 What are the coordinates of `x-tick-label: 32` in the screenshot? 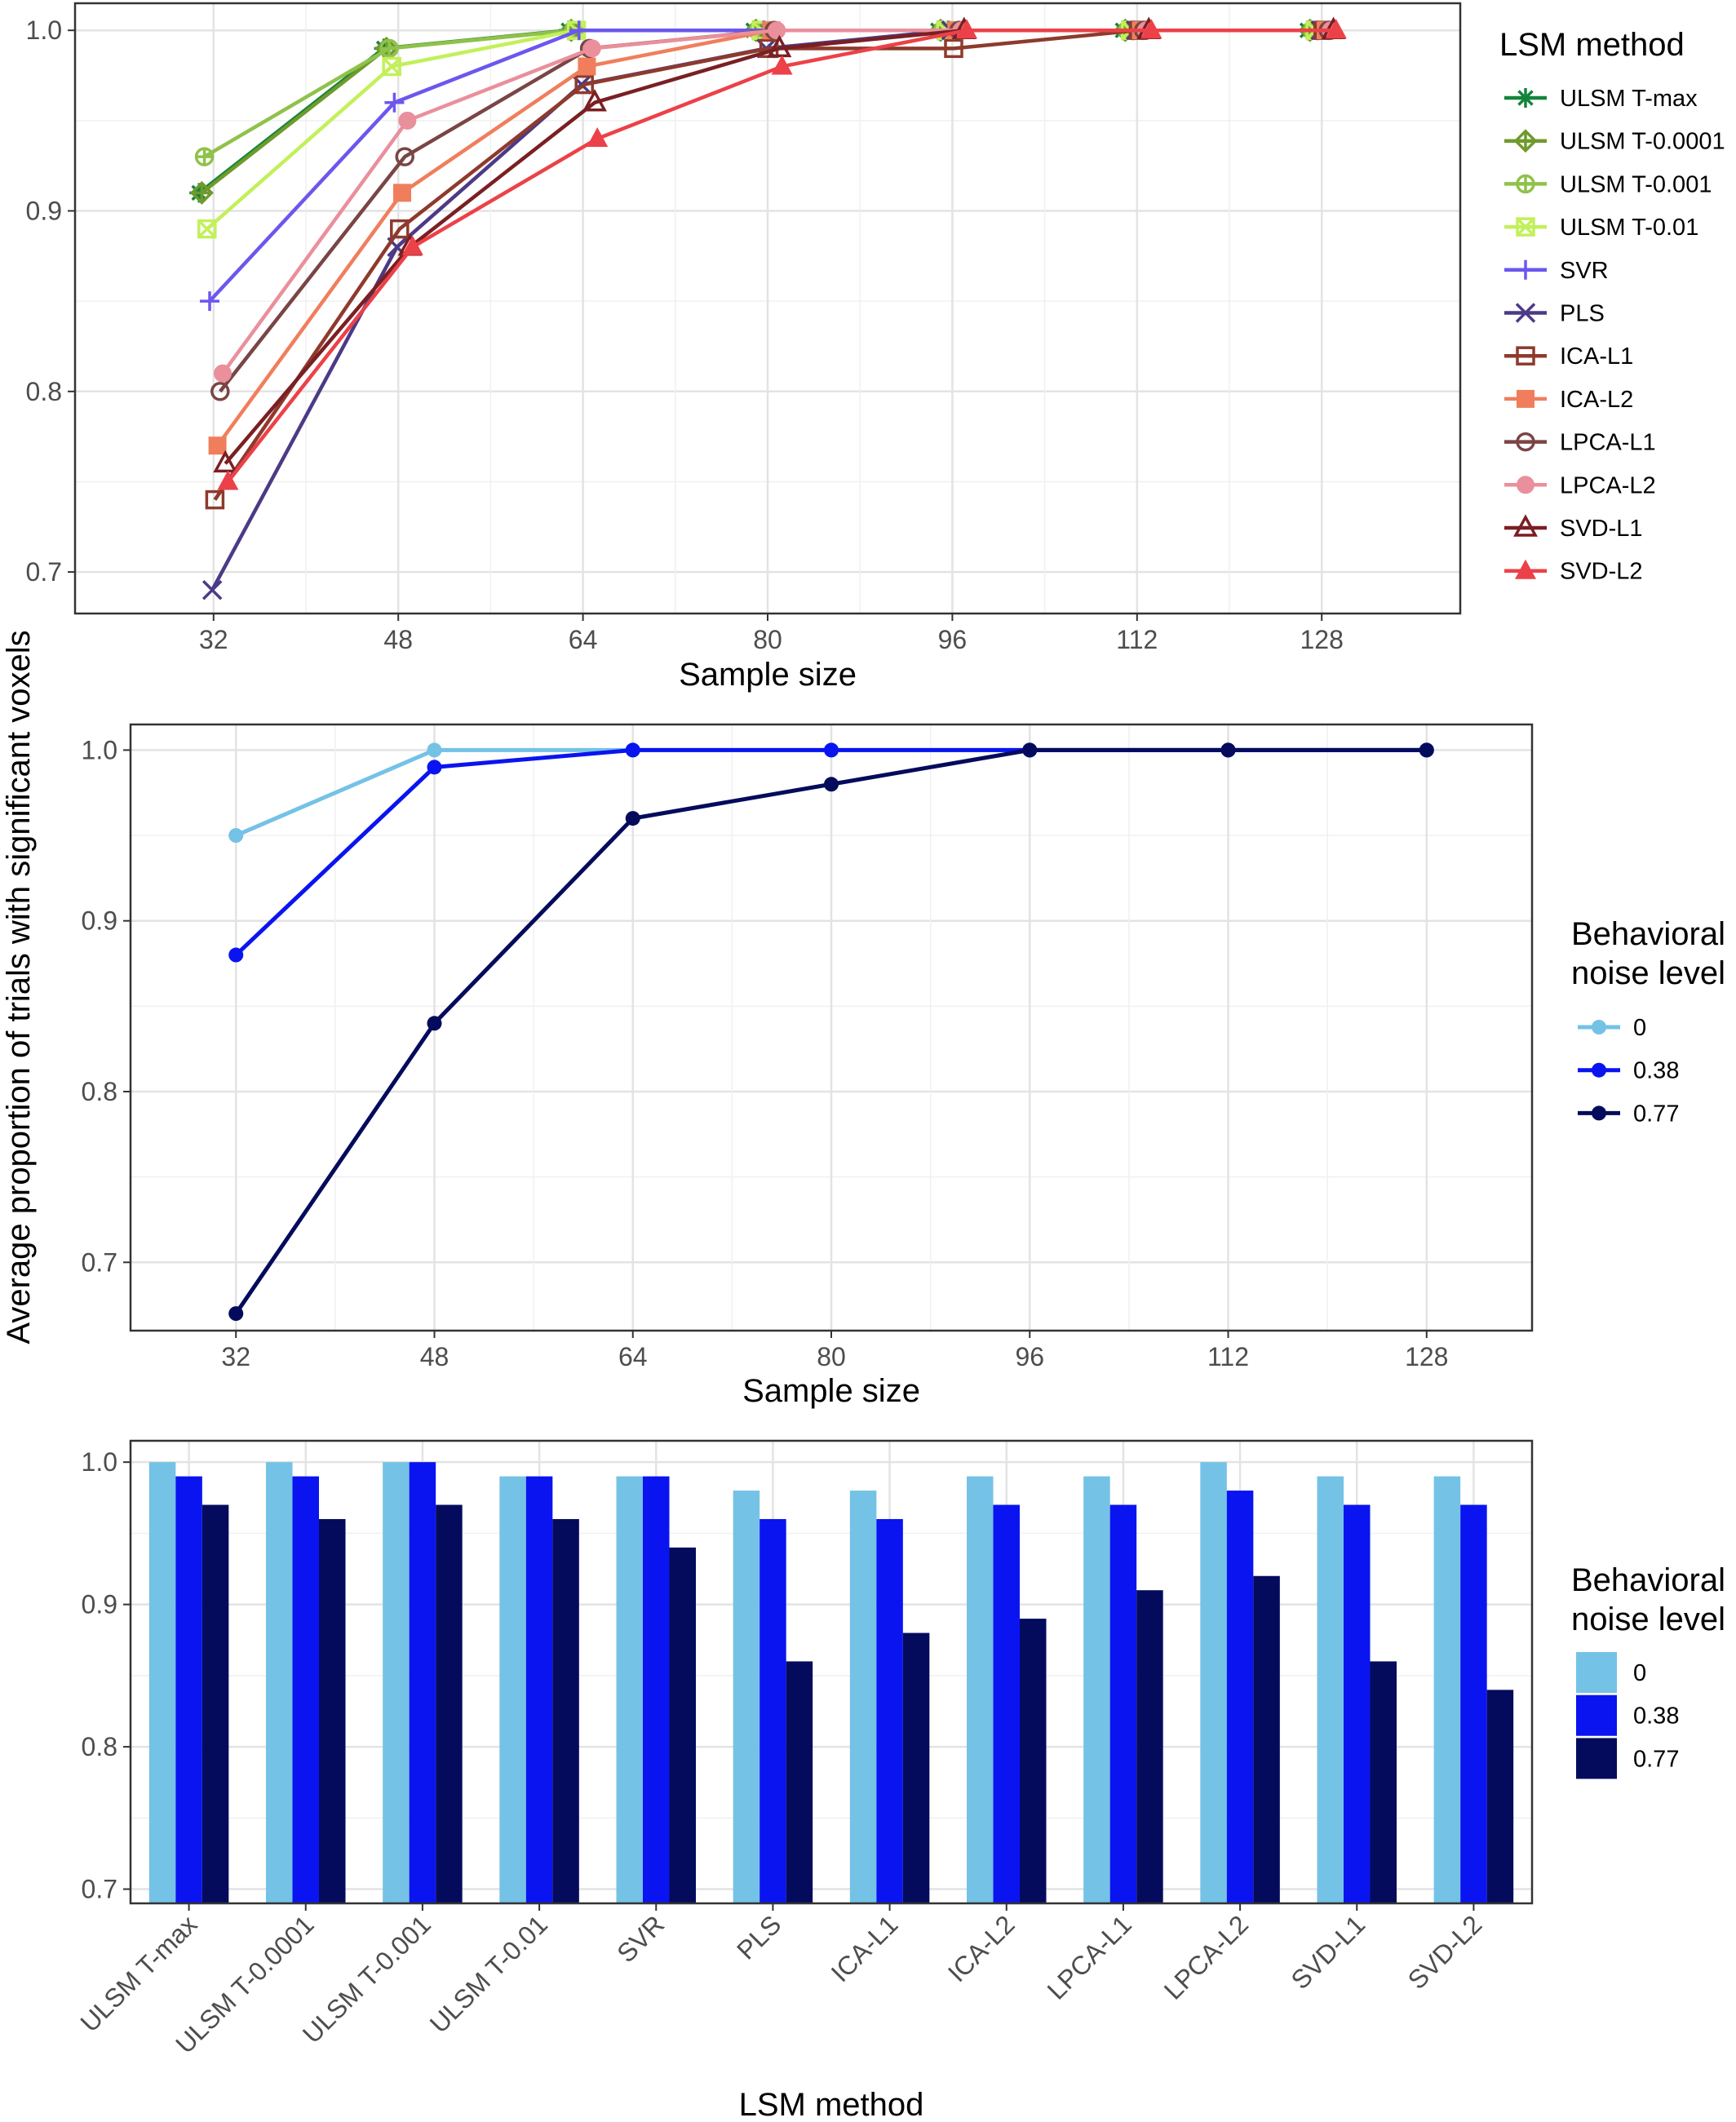 It's located at (235, 1356).